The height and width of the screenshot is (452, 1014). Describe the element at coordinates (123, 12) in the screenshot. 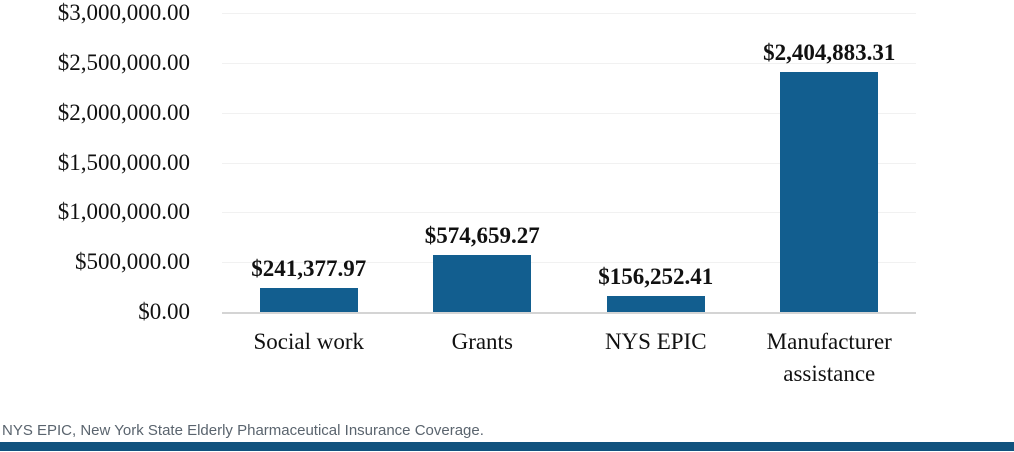

I see `y-axis-tick-label: $3,000,000.00` at that location.